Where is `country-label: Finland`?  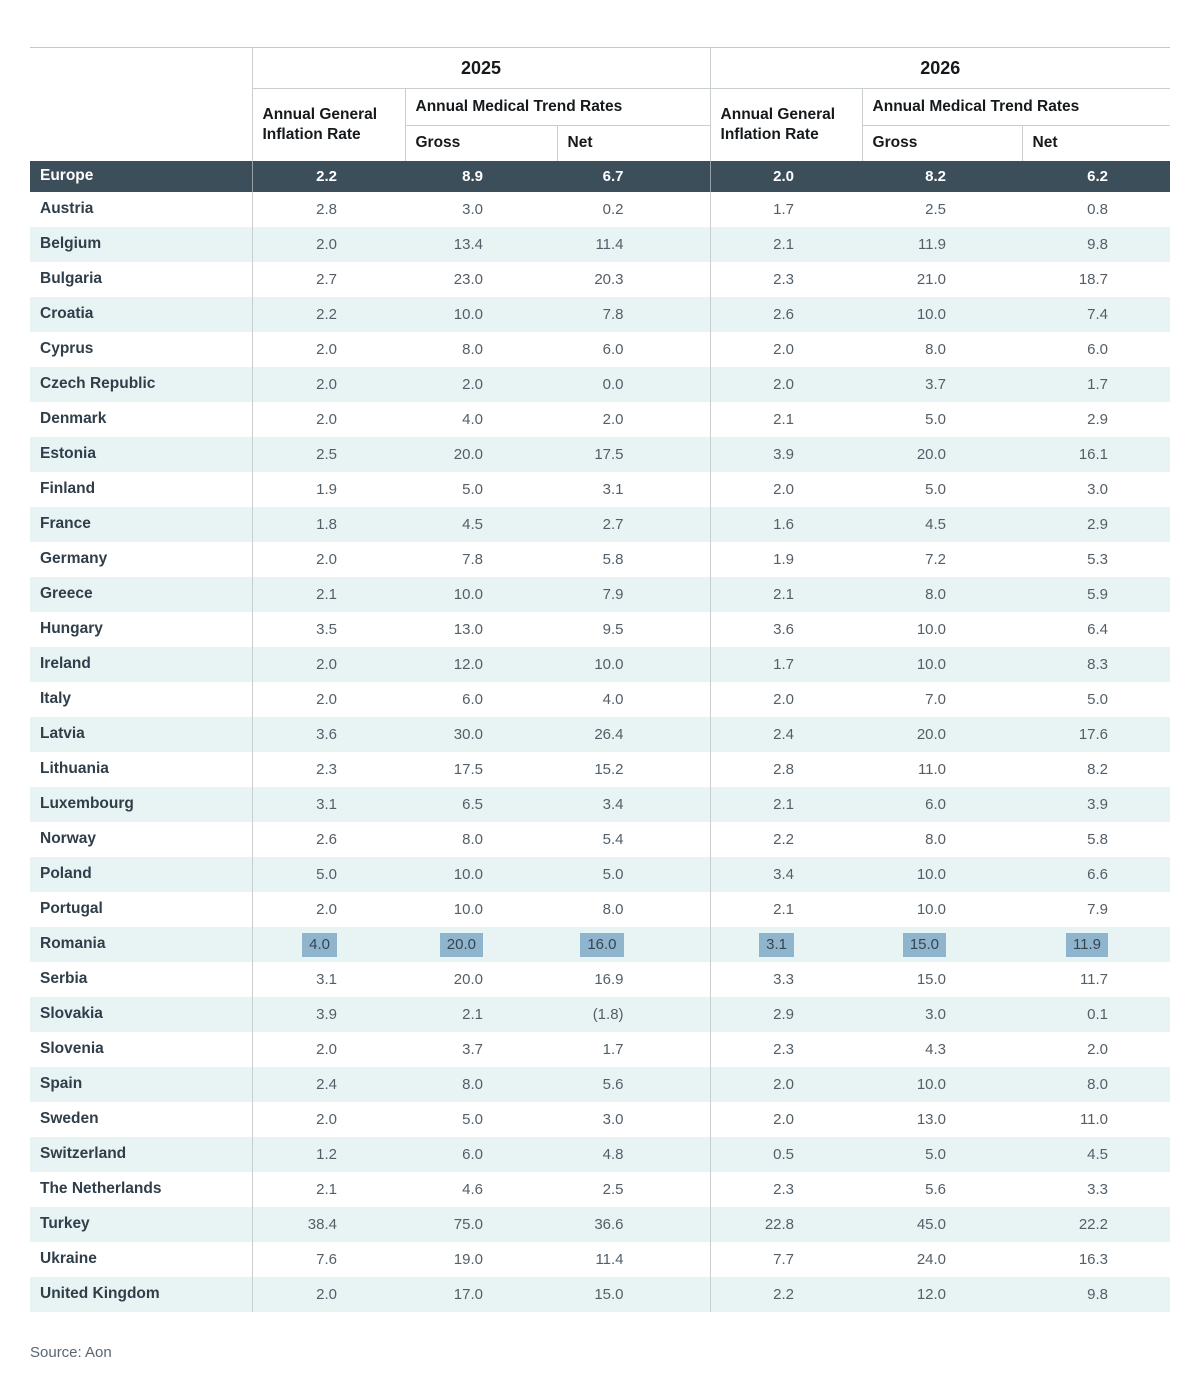 country-label: Finland is located at coordinates (141, 489).